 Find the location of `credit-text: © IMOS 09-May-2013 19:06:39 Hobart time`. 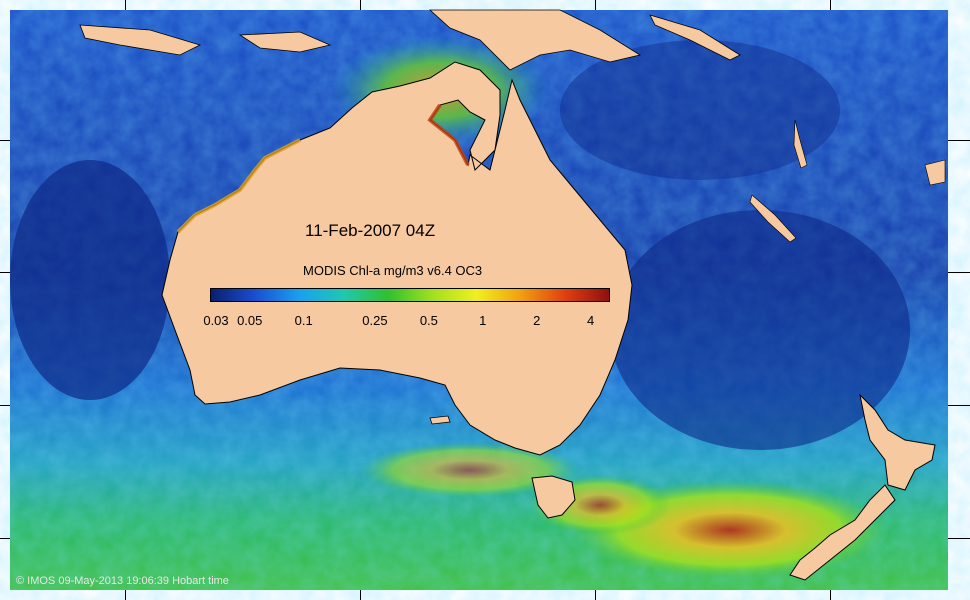

credit-text: © IMOS 09-May-2013 19:06:39 Hobart time is located at coordinates (122, 581).